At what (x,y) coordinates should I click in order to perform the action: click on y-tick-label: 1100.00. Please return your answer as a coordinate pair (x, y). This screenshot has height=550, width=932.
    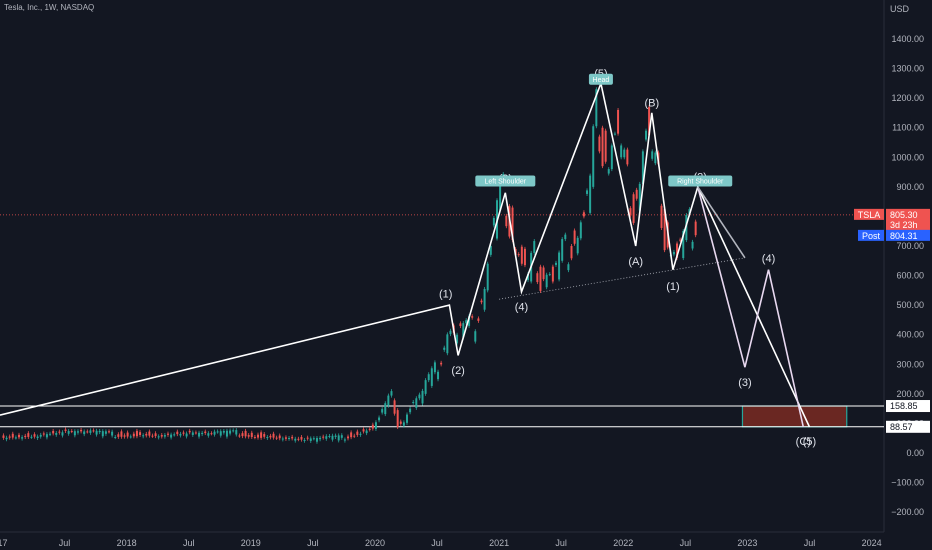
    Looking at the image, I should click on (908, 128).